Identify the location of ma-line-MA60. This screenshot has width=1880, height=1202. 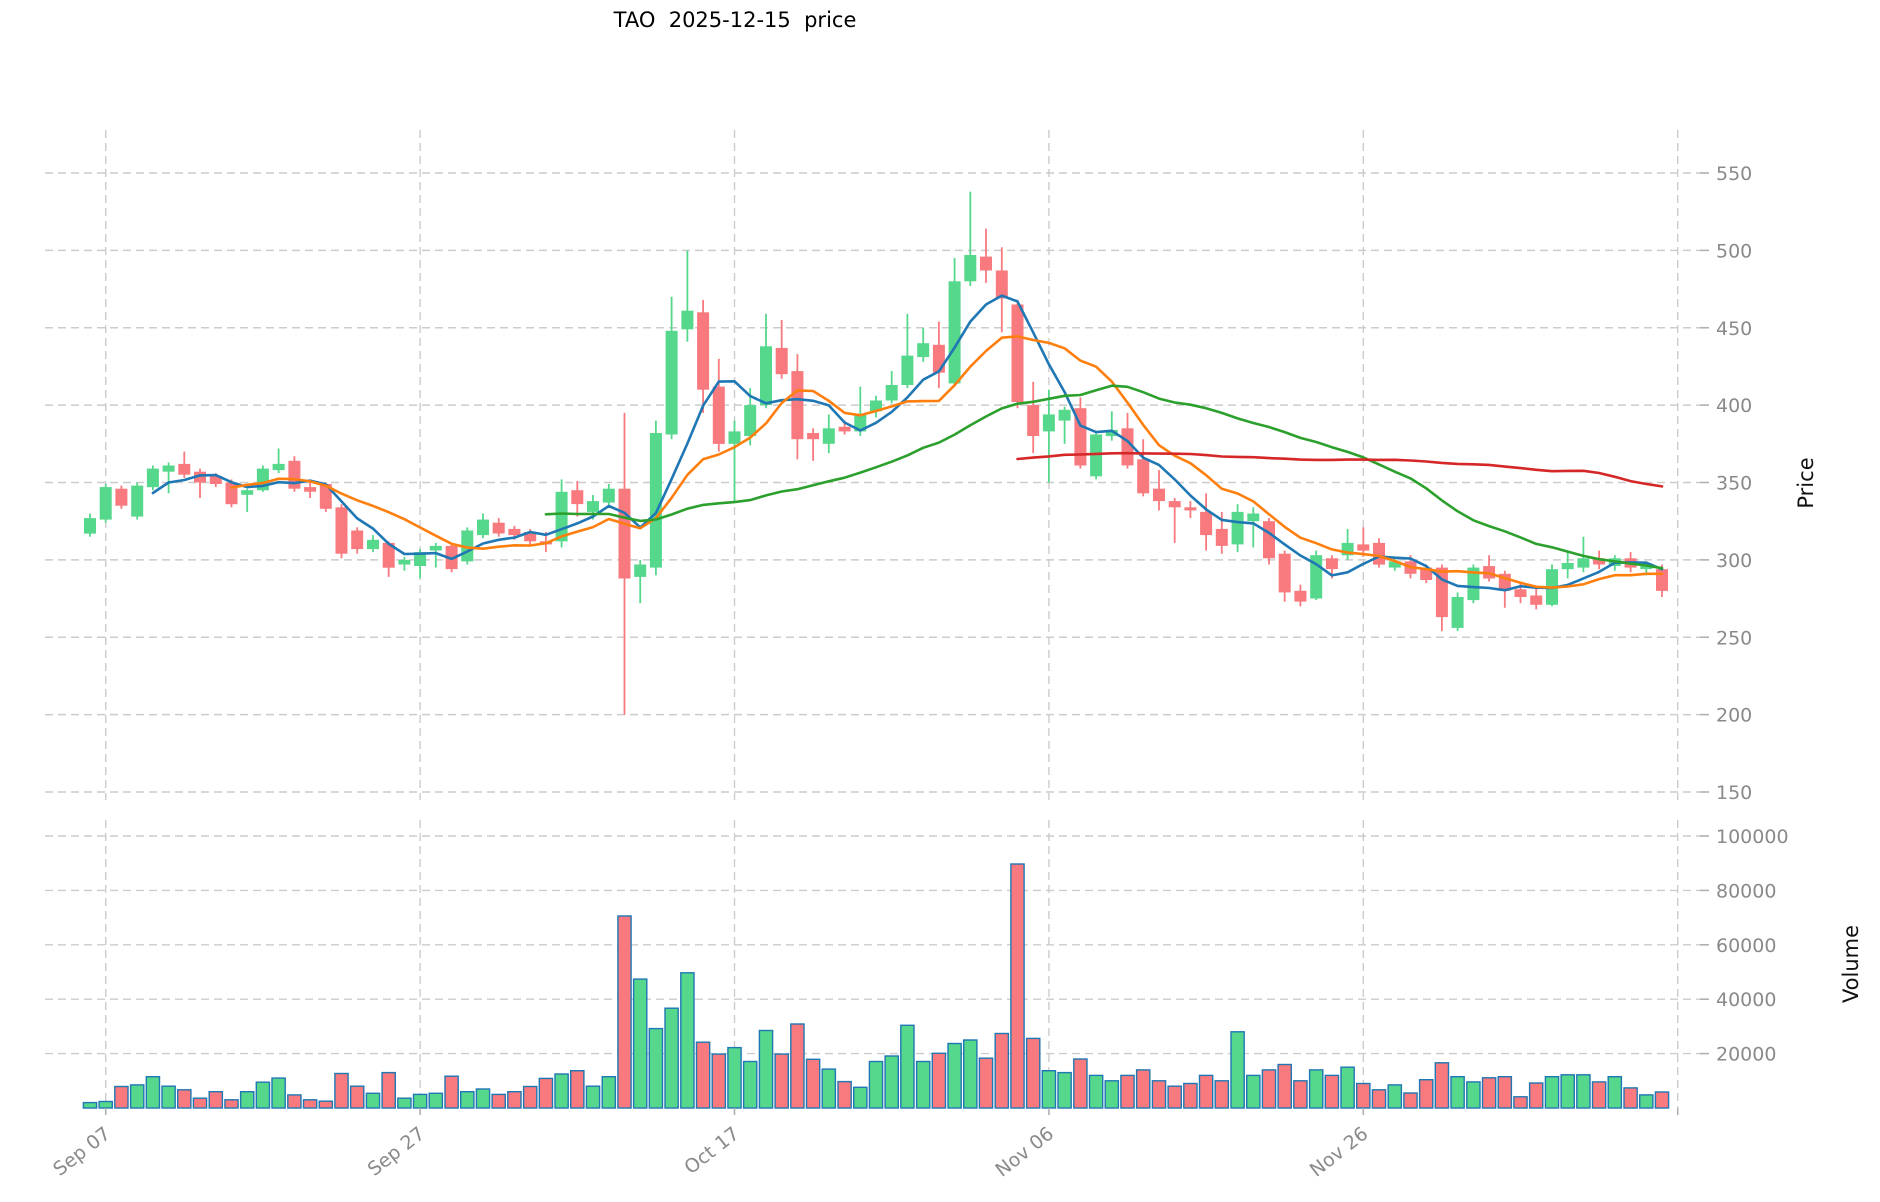
(1340, 469).